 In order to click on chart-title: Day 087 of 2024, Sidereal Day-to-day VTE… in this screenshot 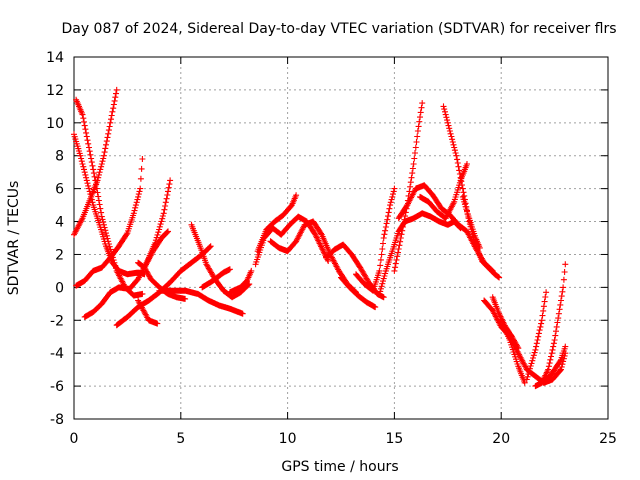, I will do `click(338, 29)`.